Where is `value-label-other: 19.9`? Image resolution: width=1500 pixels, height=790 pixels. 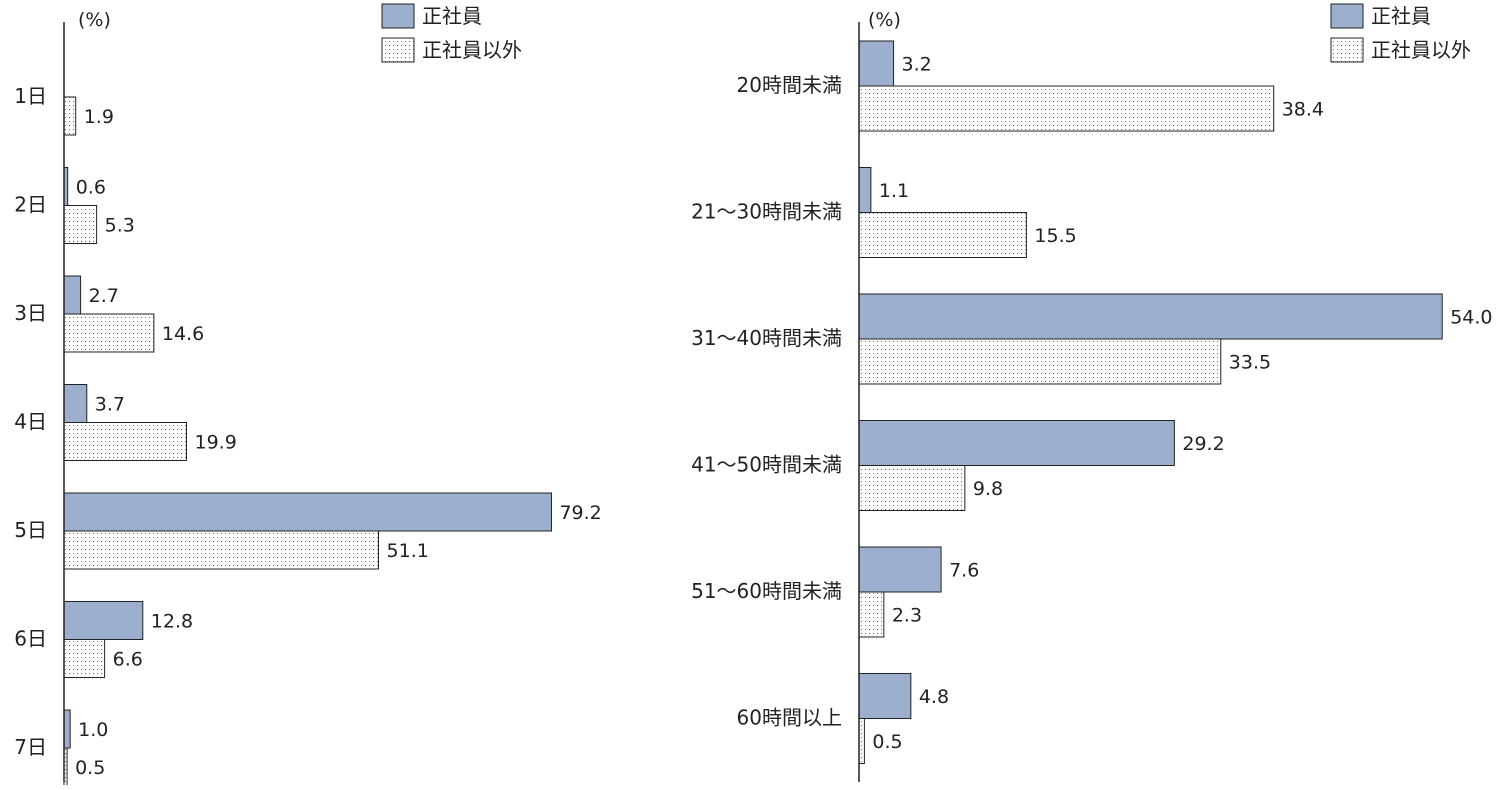 value-label-other: 19.9 is located at coordinates (215, 443).